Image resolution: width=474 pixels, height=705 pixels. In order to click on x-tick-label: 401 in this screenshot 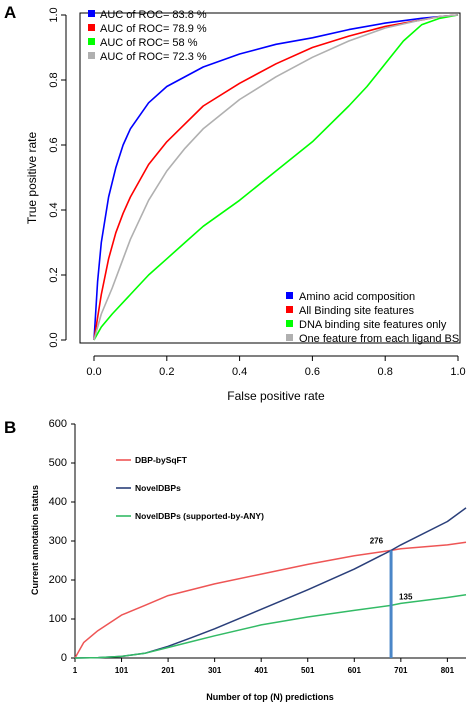, I will do `click(262, 670)`.